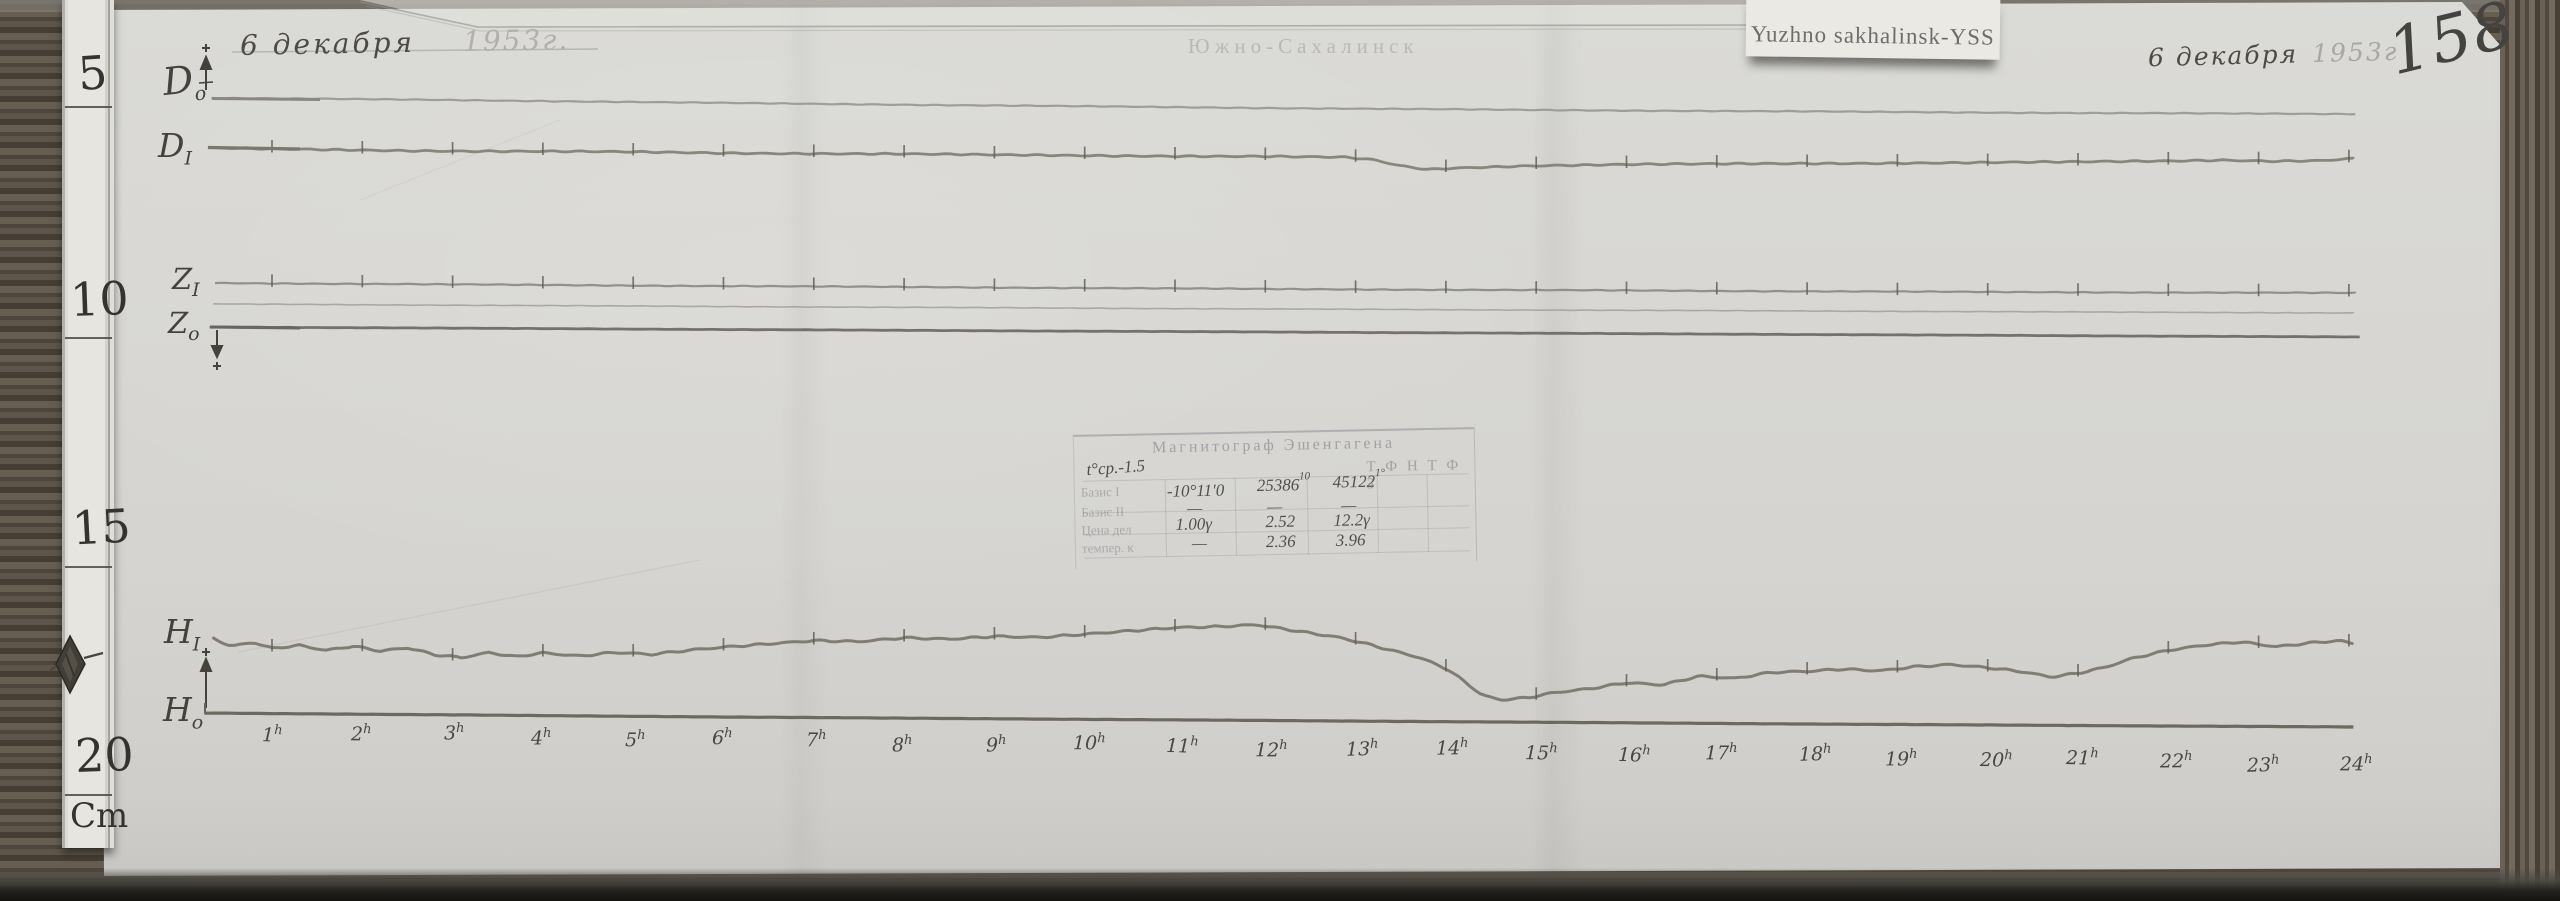  I want to click on trace-label-z-trace: ZI, so click(186, 281).